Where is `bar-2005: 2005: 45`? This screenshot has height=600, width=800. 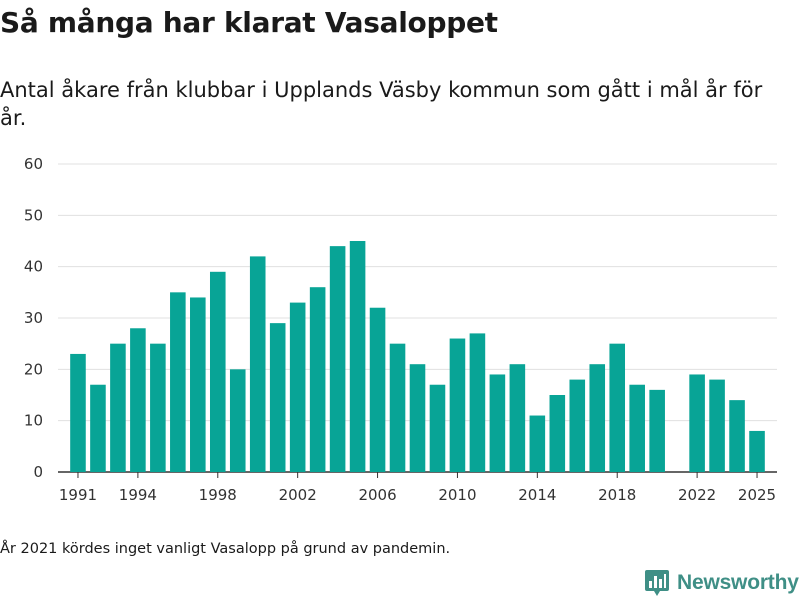 bar-2005: 2005: 45 is located at coordinates (357, 356).